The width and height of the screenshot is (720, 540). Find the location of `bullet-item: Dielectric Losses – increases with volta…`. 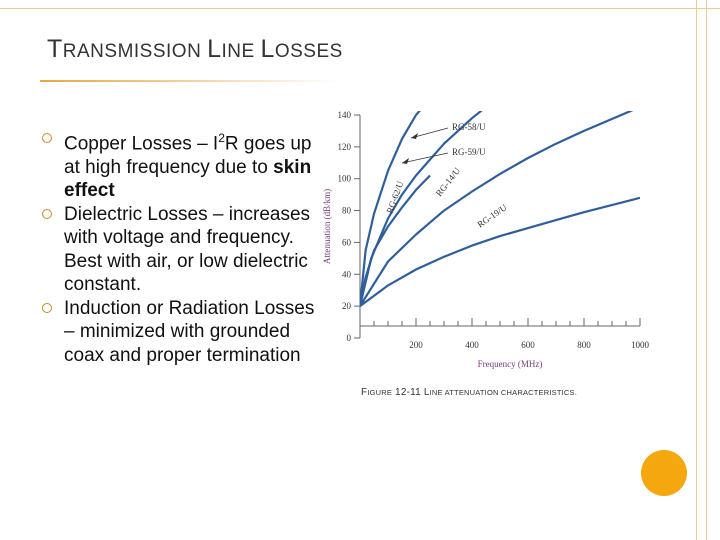

bullet-item: Dielectric Losses – increases with volta… is located at coordinates (182, 250).